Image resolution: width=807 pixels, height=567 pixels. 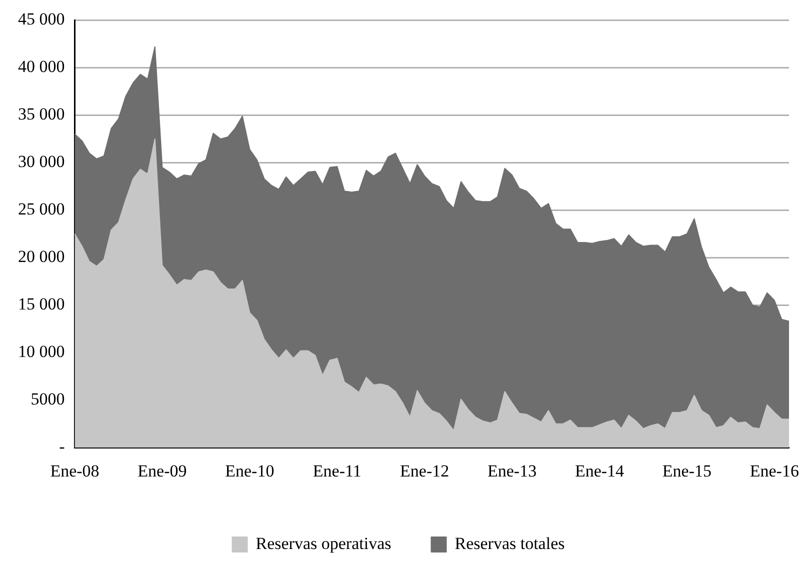 What do you see at coordinates (337, 470) in the screenshot?
I see `x-tick-label: Ene-11` at bounding box center [337, 470].